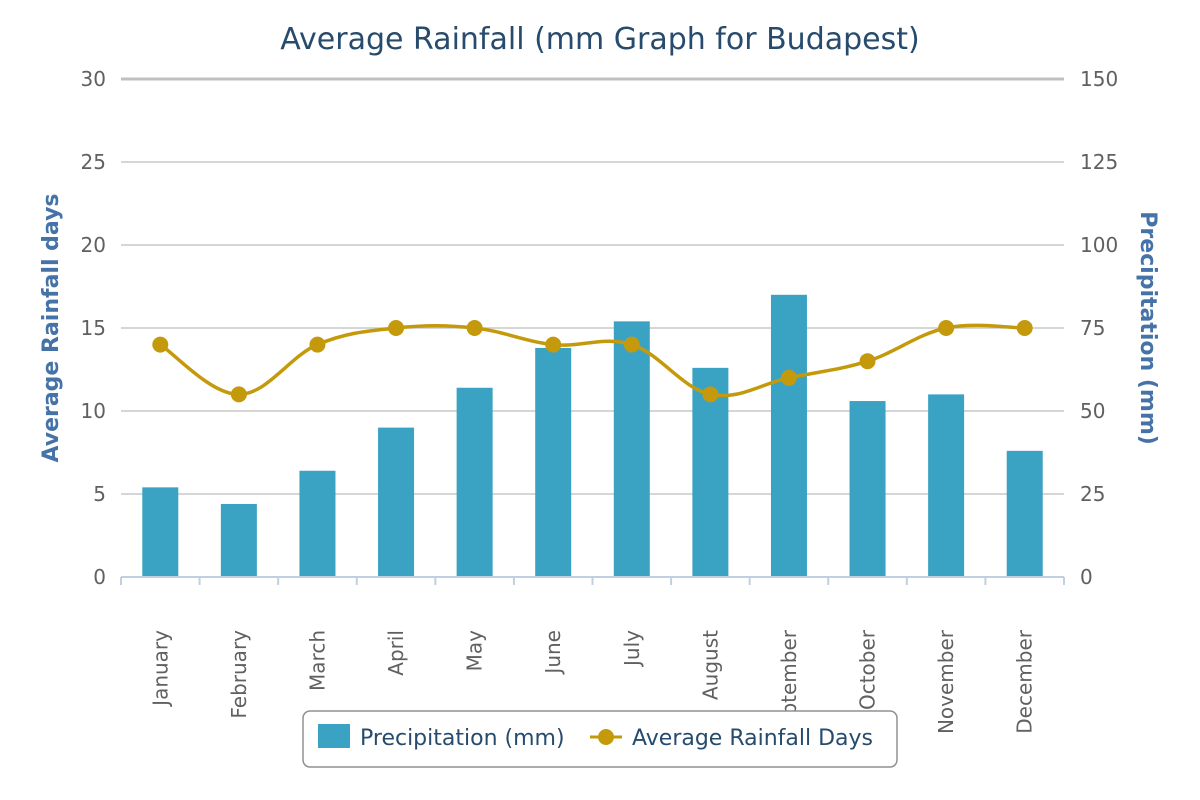 The width and height of the screenshot is (1200, 800). Describe the element at coordinates (1092, 411) in the screenshot. I see `right-tick-label: 50` at that location.